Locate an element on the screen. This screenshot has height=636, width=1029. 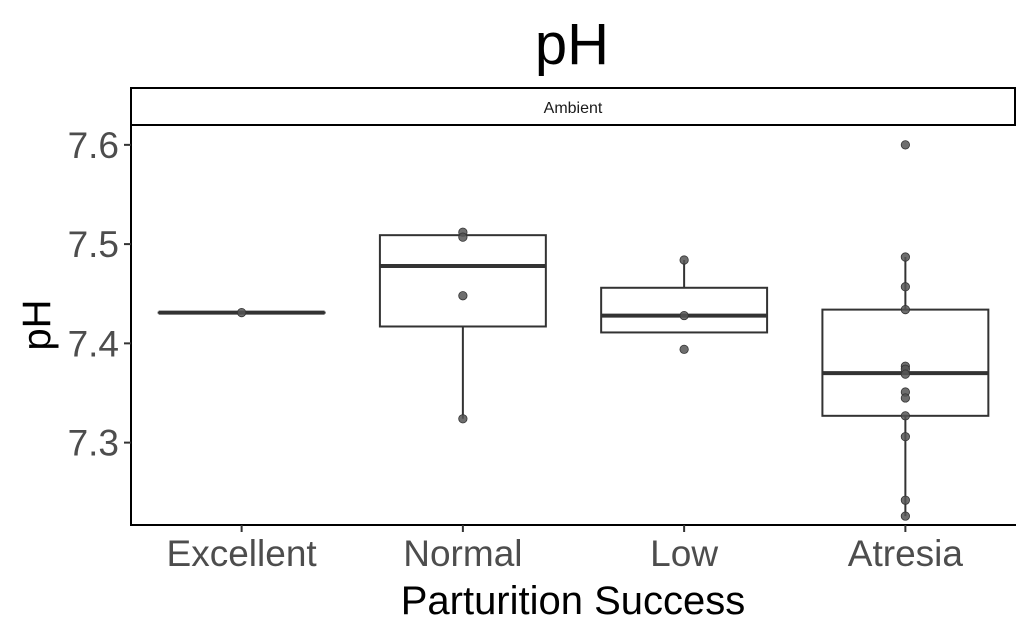
facet-strip-label: Ambient is located at coordinates (573, 108).